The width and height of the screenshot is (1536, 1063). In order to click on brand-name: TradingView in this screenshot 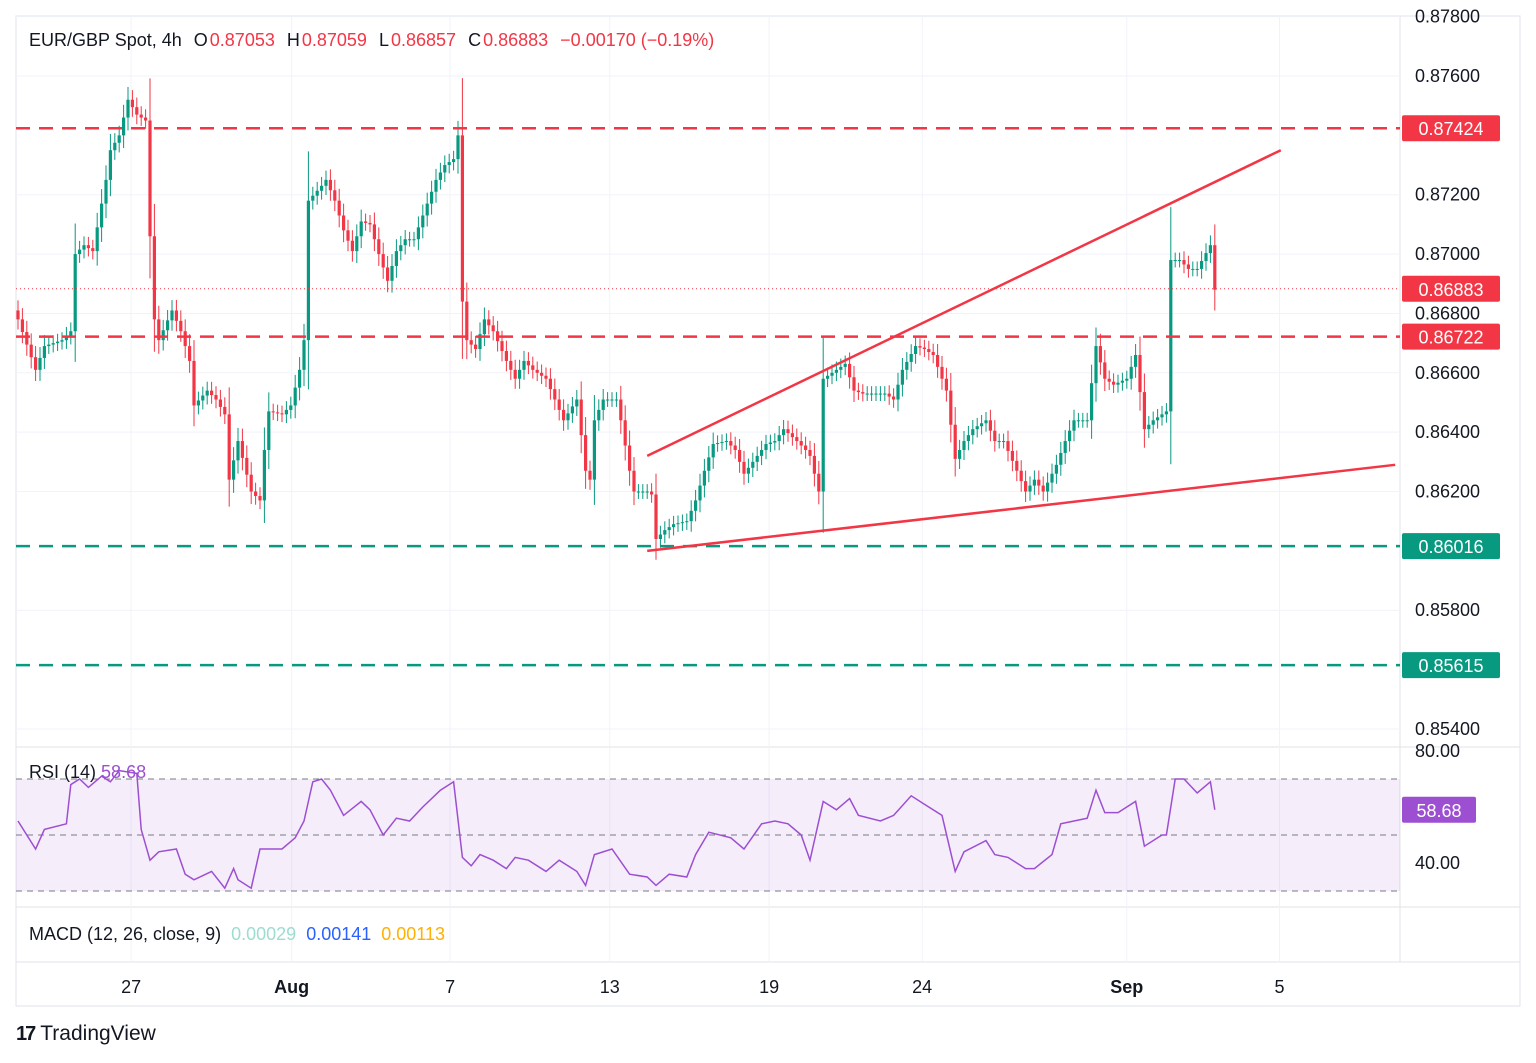, I will do `click(98, 1033)`.